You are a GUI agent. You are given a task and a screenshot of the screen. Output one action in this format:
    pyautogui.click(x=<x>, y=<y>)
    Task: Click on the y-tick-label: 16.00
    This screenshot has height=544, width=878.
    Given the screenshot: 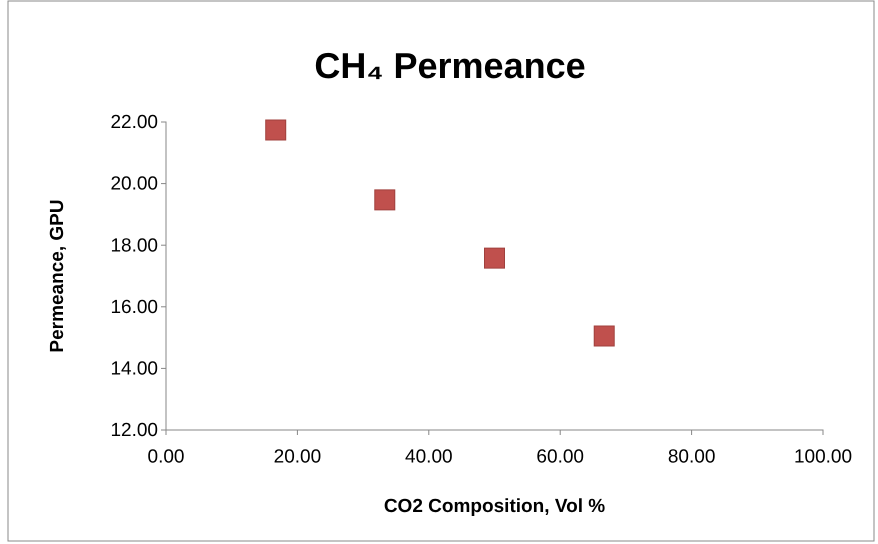 What is the action you would take?
    pyautogui.click(x=134, y=307)
    